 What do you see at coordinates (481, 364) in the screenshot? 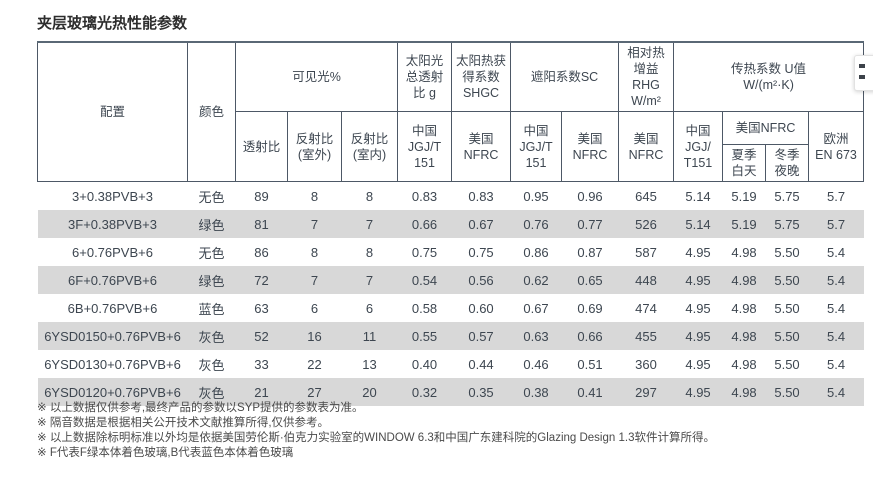
I see `value-cell: 0.44` at bounding box center [481, 364].